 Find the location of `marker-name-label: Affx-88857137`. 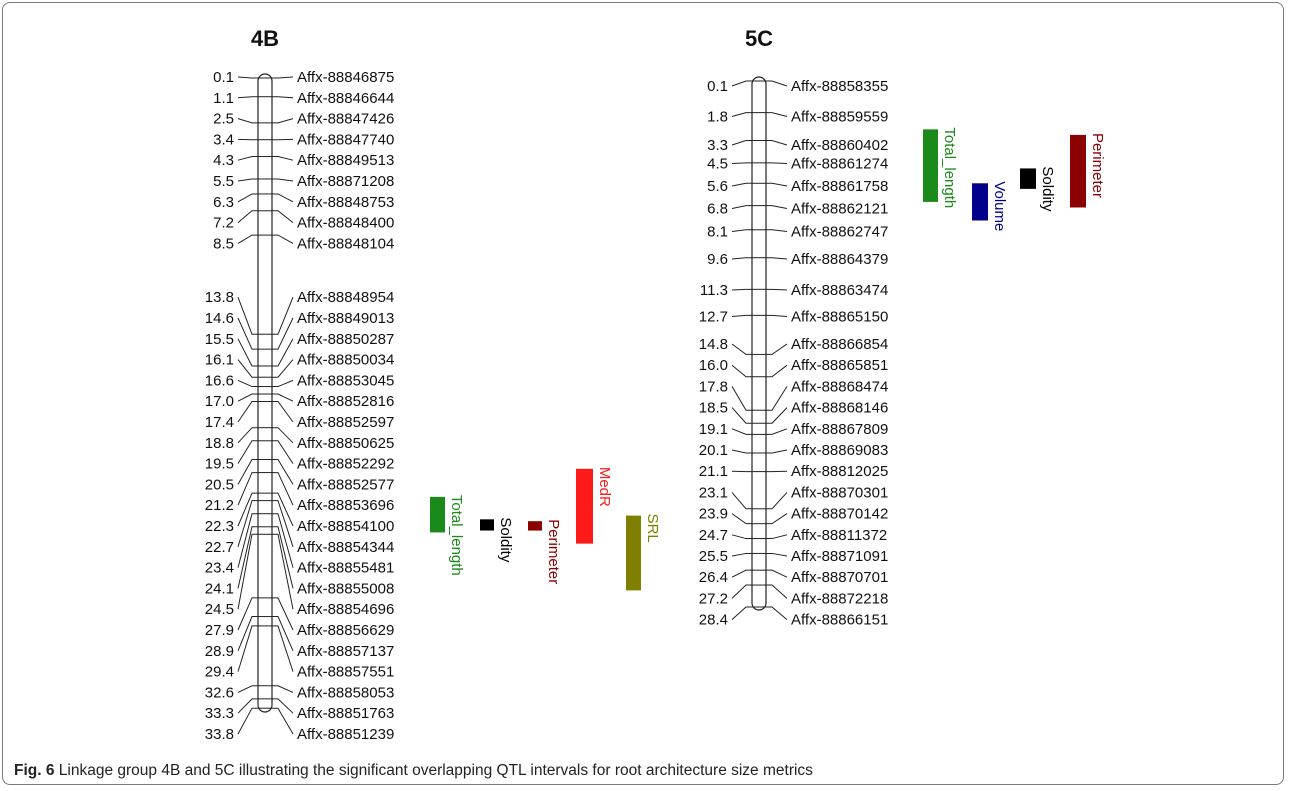

marker-name-label: Affx-88857137 is located at coordinates (345, 651).